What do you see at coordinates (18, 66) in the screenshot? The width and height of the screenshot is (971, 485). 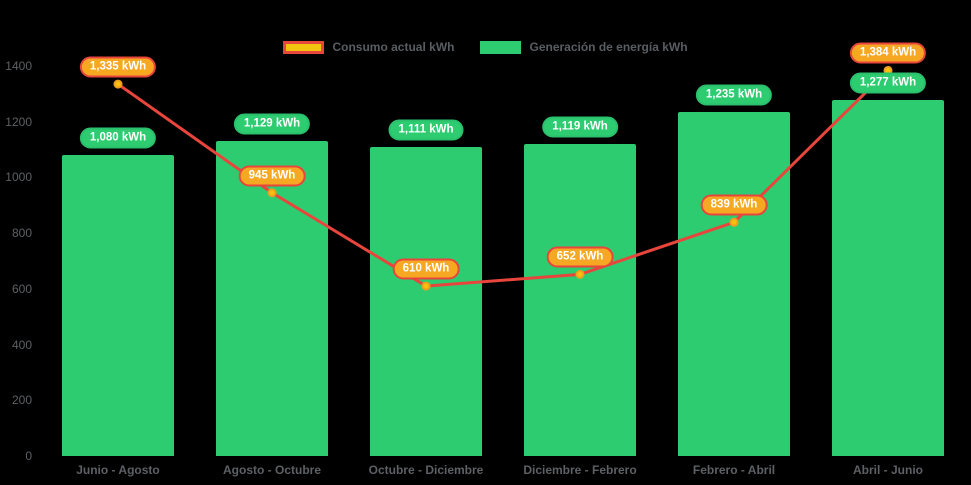 I see `y-tick-label: 1400` at bounding box center [18, 66].